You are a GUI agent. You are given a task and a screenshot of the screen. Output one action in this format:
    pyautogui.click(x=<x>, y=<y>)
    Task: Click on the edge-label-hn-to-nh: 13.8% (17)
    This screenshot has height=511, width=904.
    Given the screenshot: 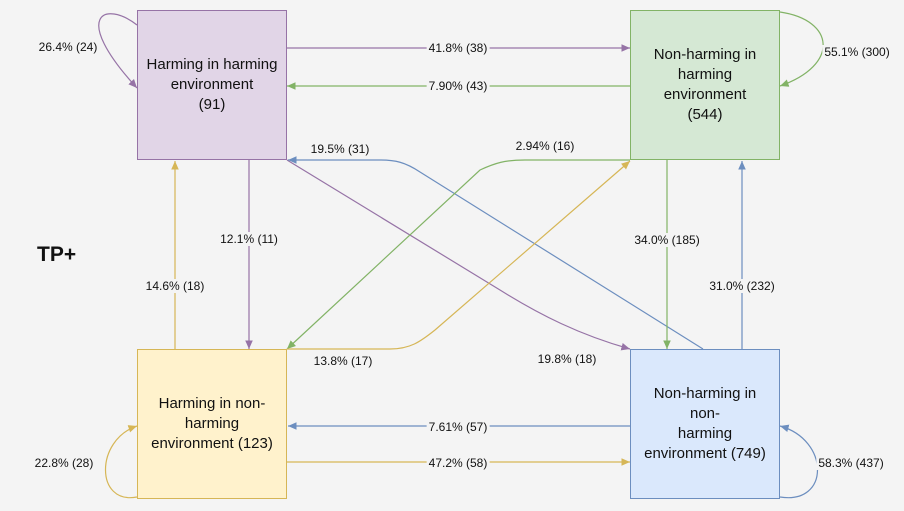 What is the action you would take?
    pyautogui.click(x=343, y=361)
    